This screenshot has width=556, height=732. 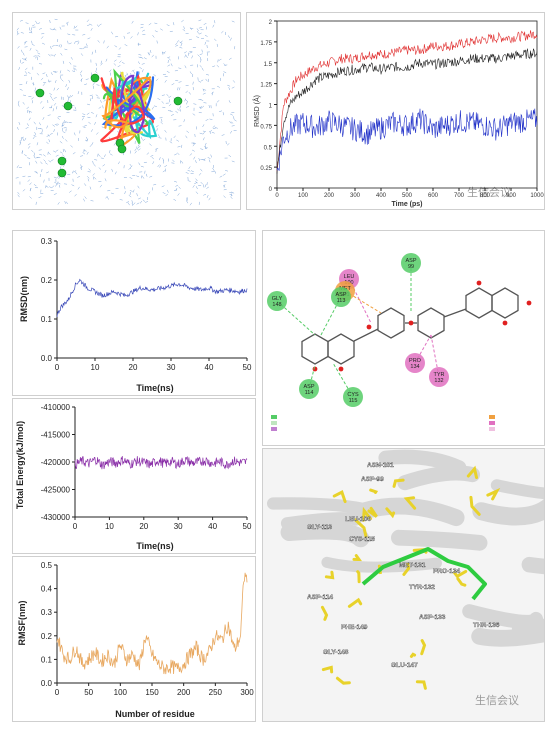 I want to click on residue-label: ASP 113, so click(x=340, y=298).